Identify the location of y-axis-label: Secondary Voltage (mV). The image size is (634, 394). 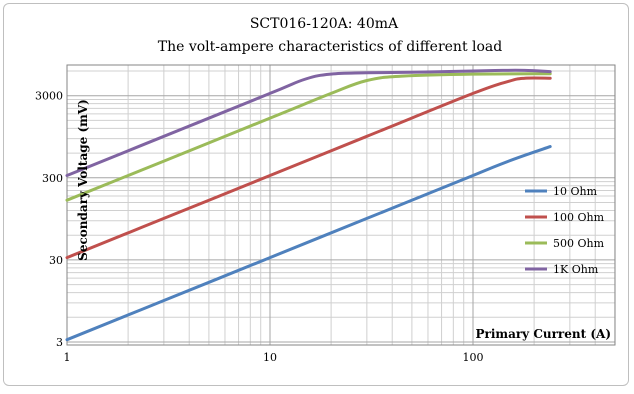
(83, 180).